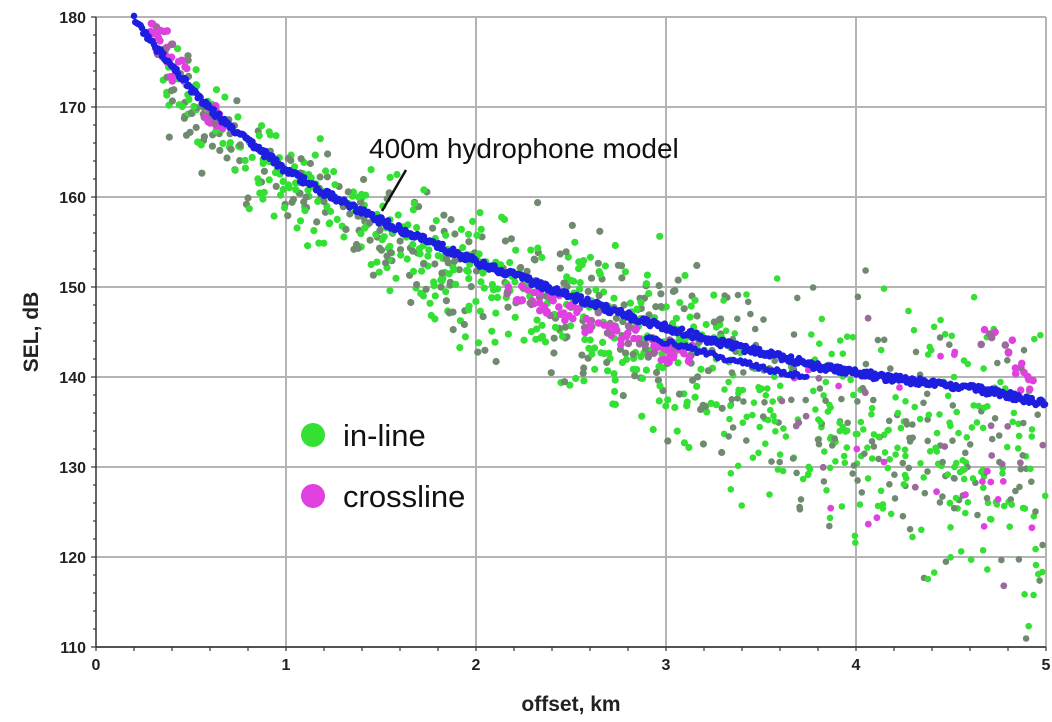 The image size is (1052, 722). What do you see at coordinates (476, 665) in the screenshot?
I see `x-tick-label: 2` at bounding box center [476, 665].